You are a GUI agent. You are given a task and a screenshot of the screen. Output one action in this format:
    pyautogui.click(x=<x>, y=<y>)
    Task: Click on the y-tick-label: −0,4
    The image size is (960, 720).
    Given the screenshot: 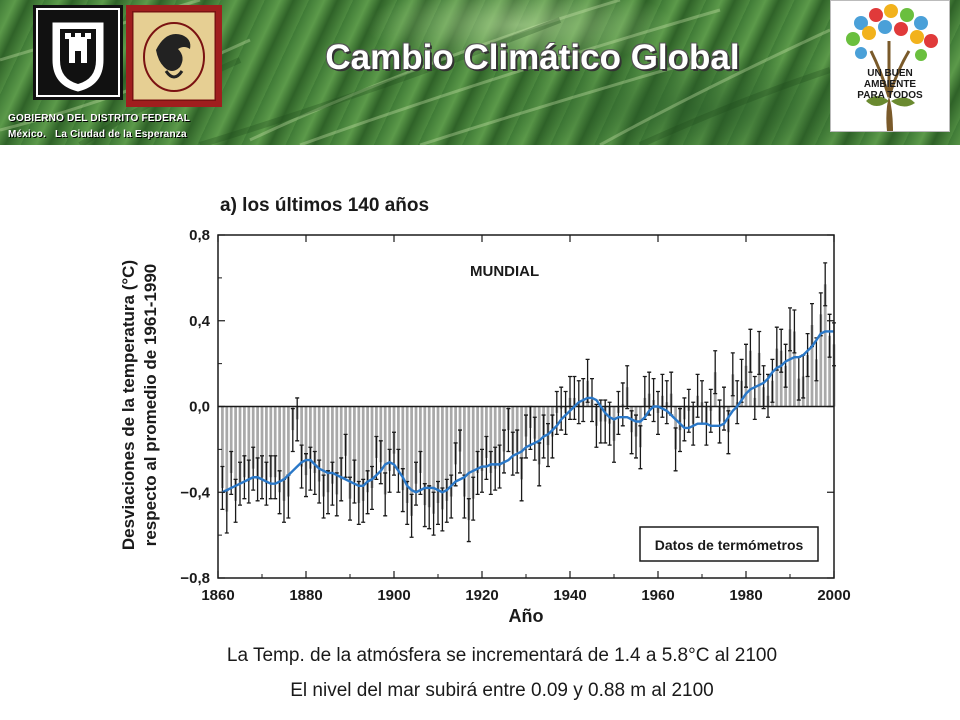 What is the action you would take?
    pyautogui.click(x=195, y=492)
    